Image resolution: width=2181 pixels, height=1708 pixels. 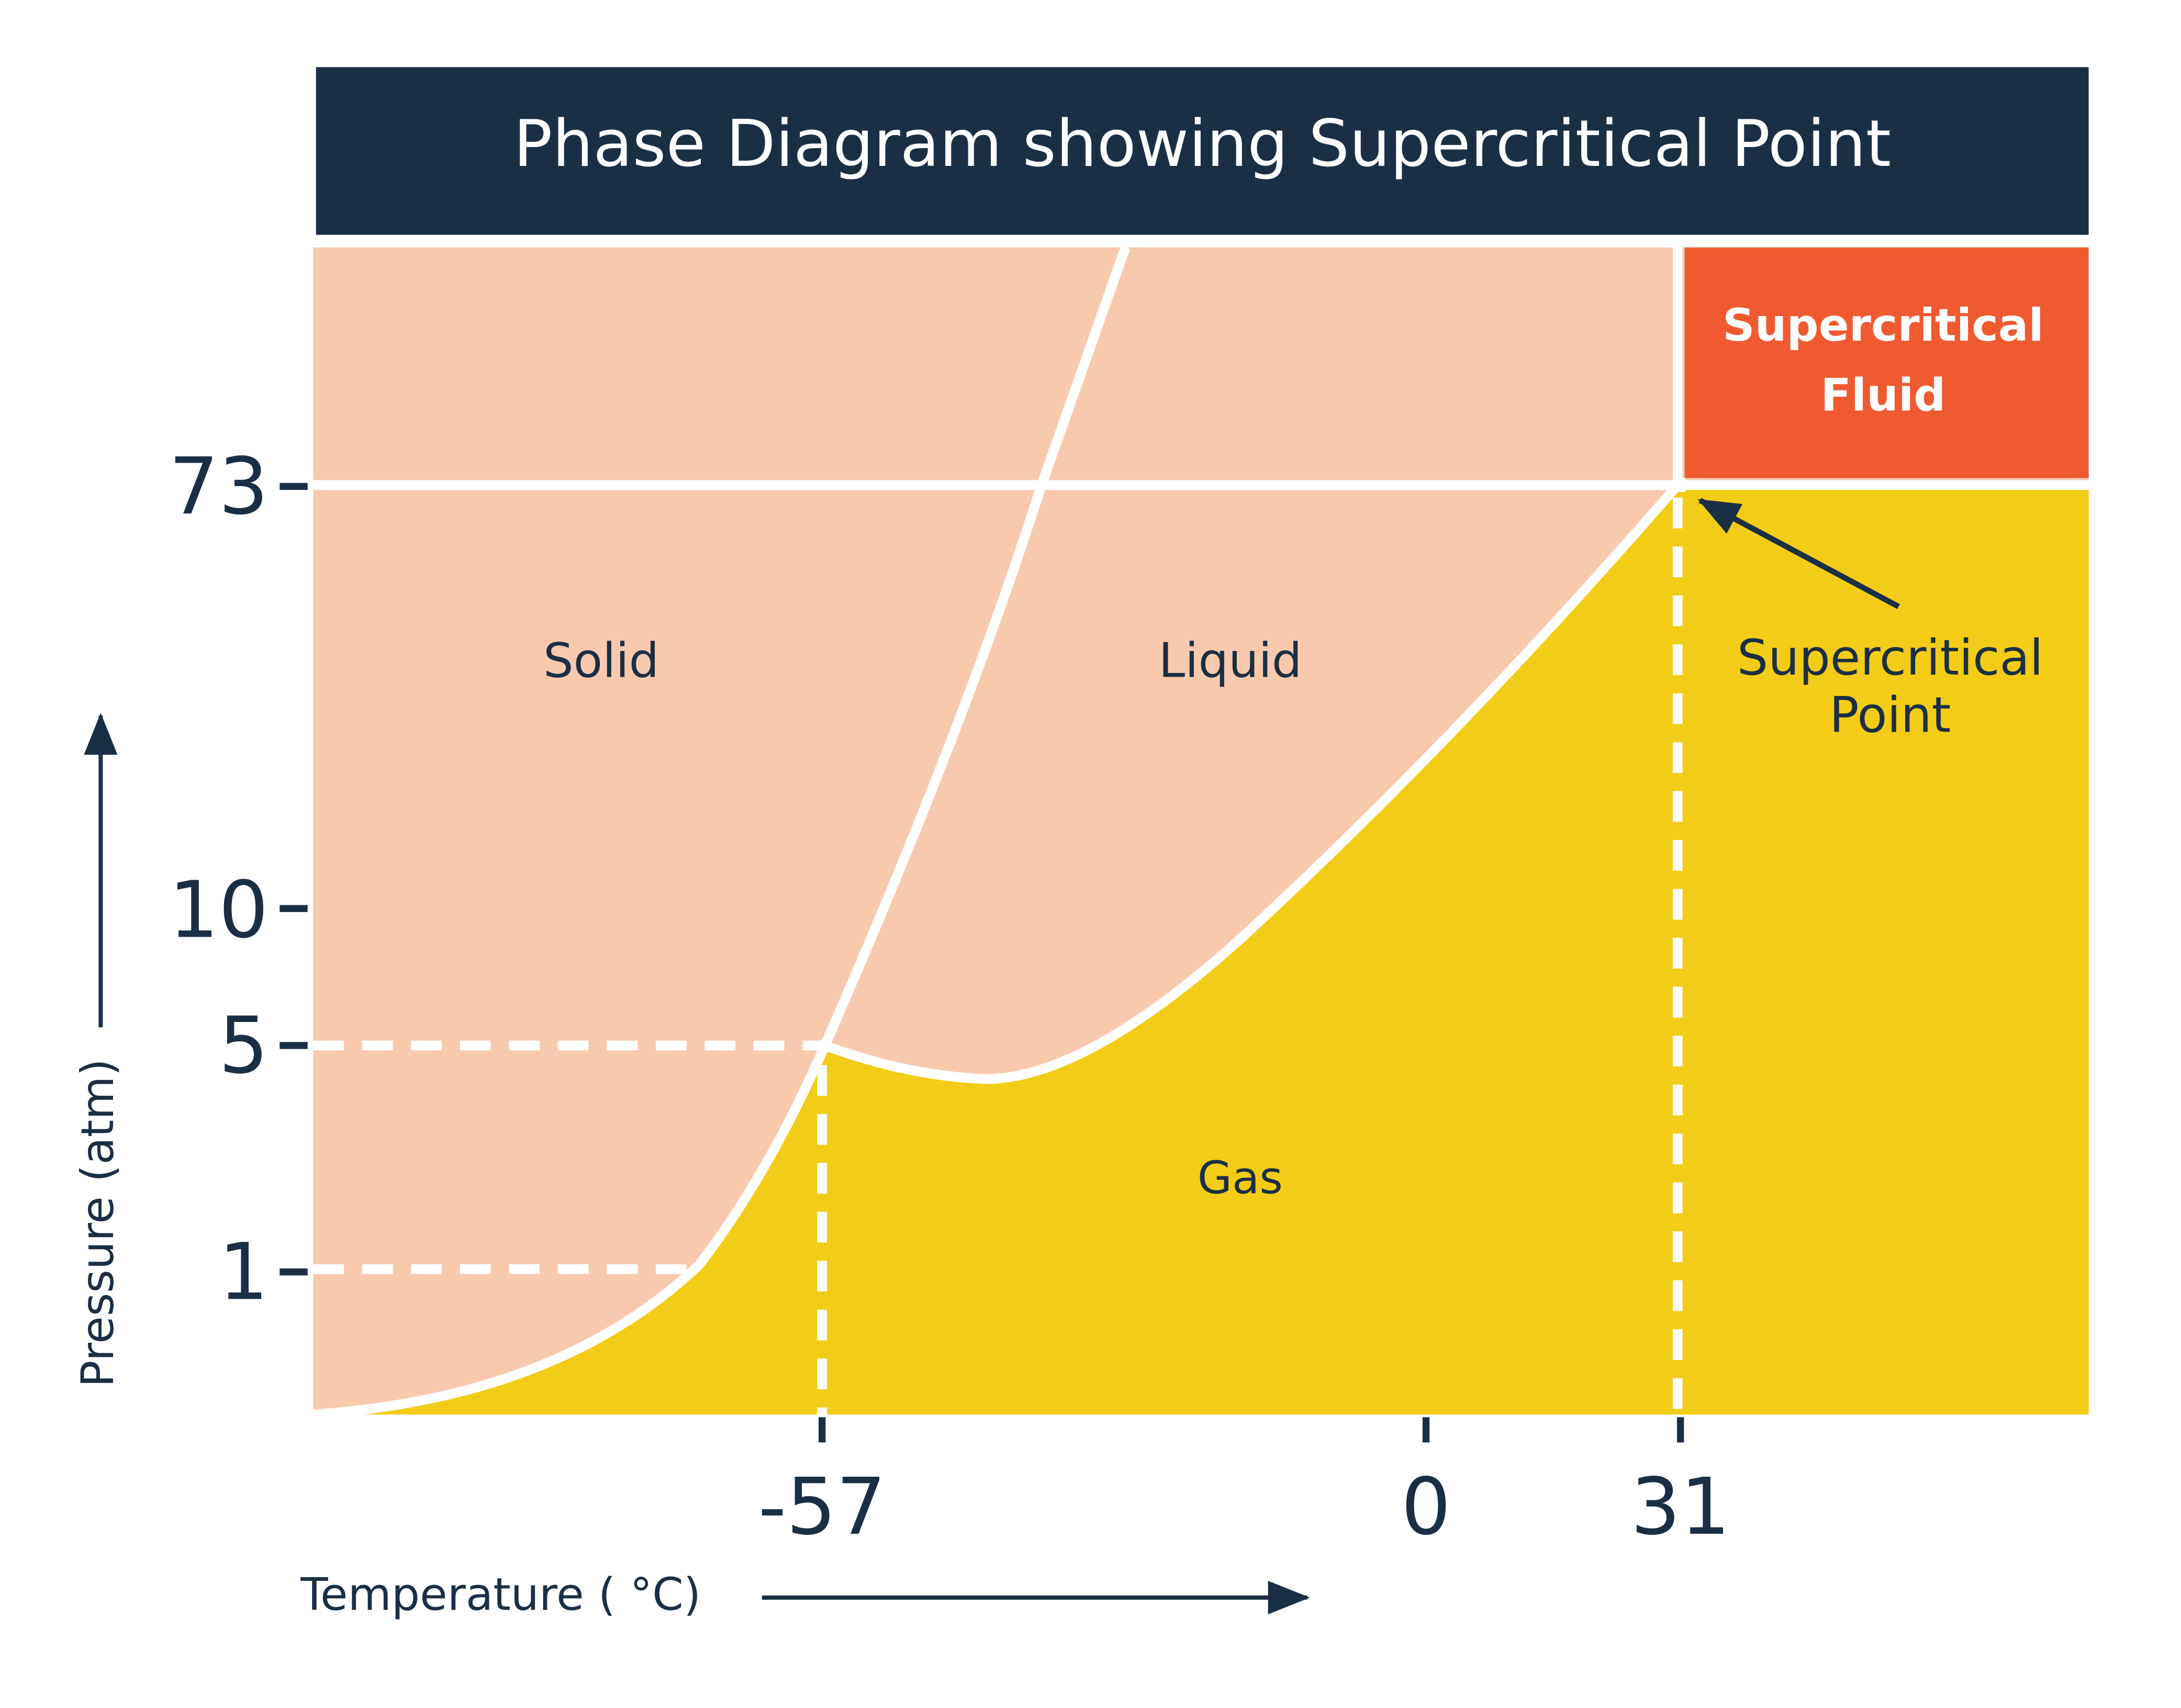 I want to click on supercritical-fluid-label: Fluid, so click(x=1882, y=396).